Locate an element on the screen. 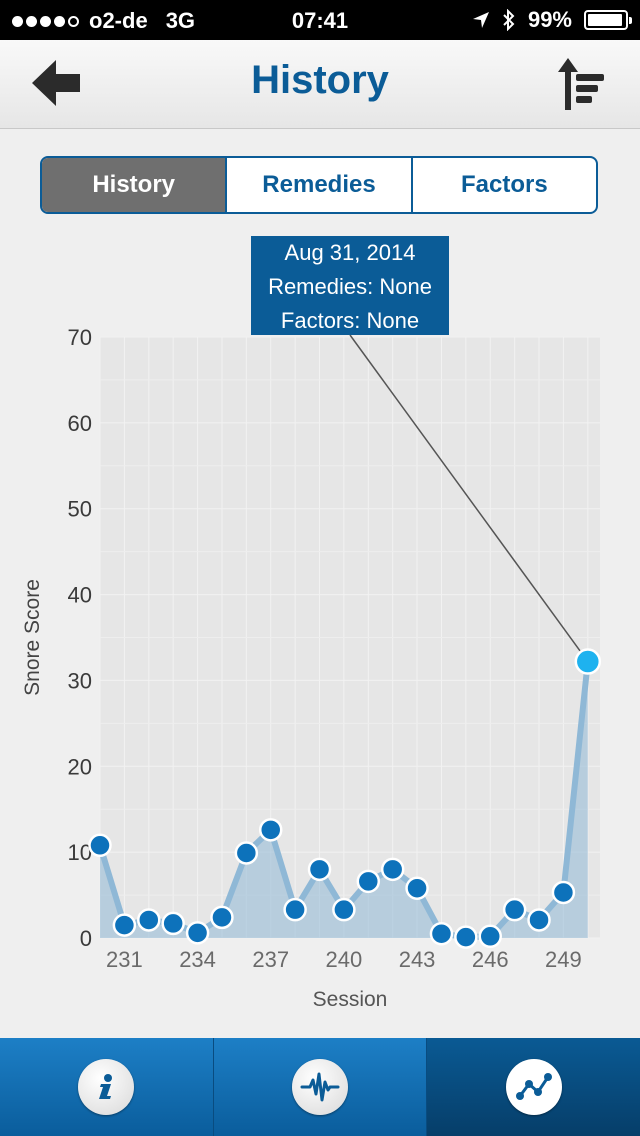 The image size is (640, 1136). sort-icon is located at coordinates (581, 84).